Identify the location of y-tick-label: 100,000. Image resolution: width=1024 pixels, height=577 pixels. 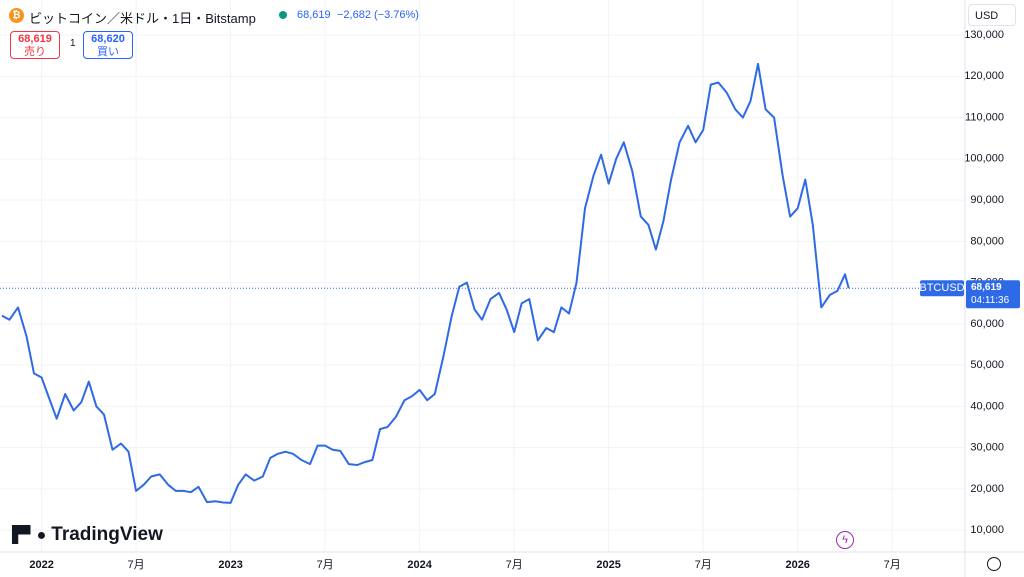
(984, 159).